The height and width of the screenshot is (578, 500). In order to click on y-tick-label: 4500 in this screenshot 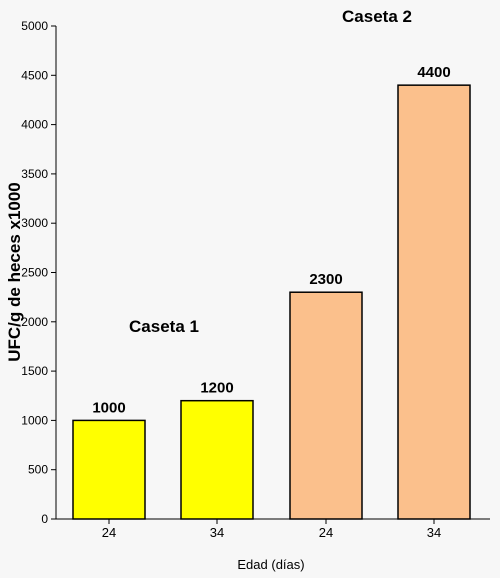, I will do `click(34, 75)`.